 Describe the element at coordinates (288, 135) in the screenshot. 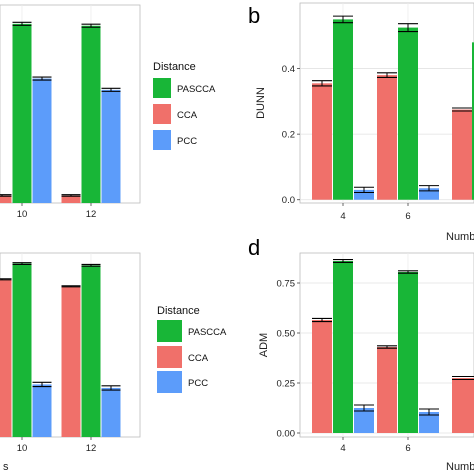

I see `y-tick-label: 0.2` at that location.